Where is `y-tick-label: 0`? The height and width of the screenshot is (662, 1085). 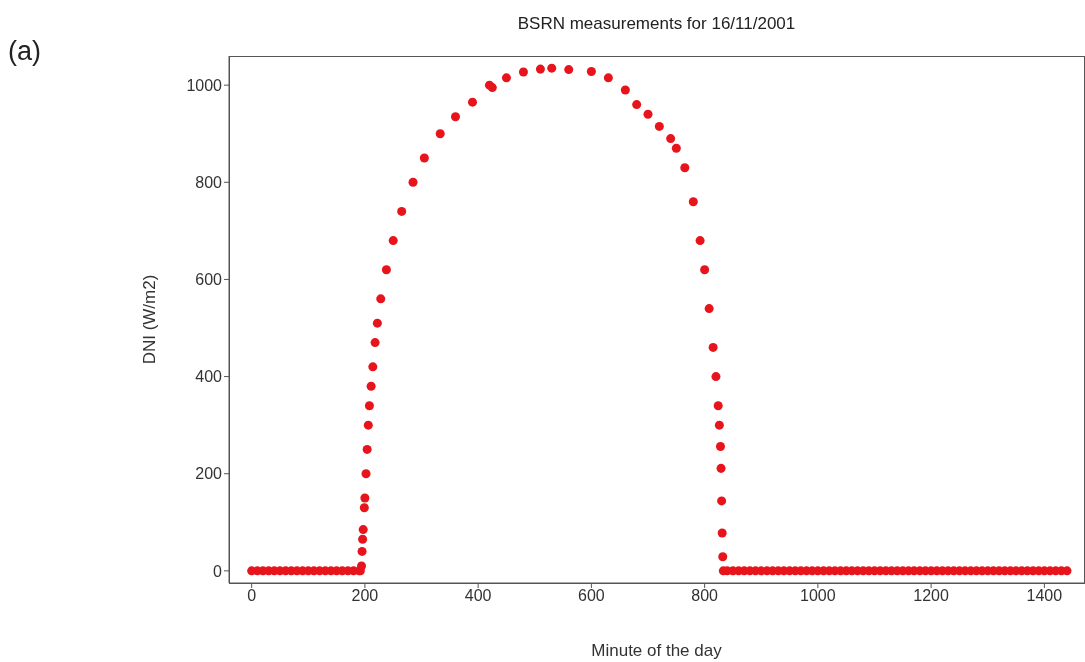
y-tick-label: 0 is located at coordinates (218, 571).